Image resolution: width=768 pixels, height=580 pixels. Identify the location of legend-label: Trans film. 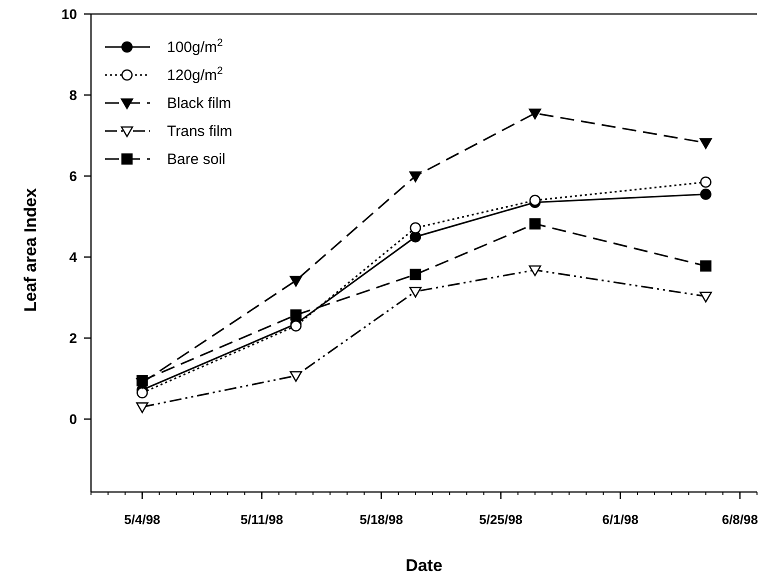
(199, 131).